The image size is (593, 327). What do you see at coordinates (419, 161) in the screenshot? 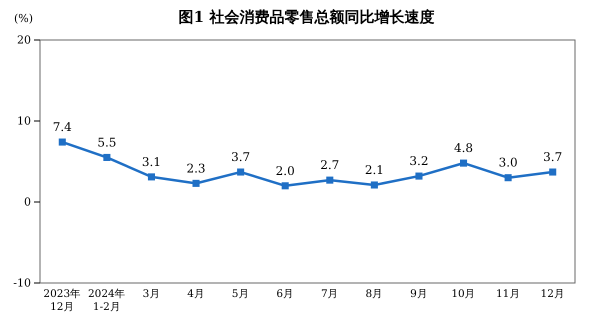
I see `data-label: 3.2` at bounding box center [419, 161].